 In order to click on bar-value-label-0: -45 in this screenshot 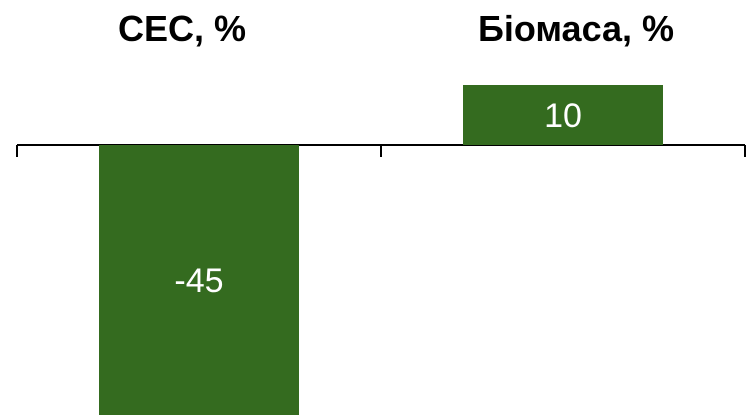, I will do `click(198, 281)`.